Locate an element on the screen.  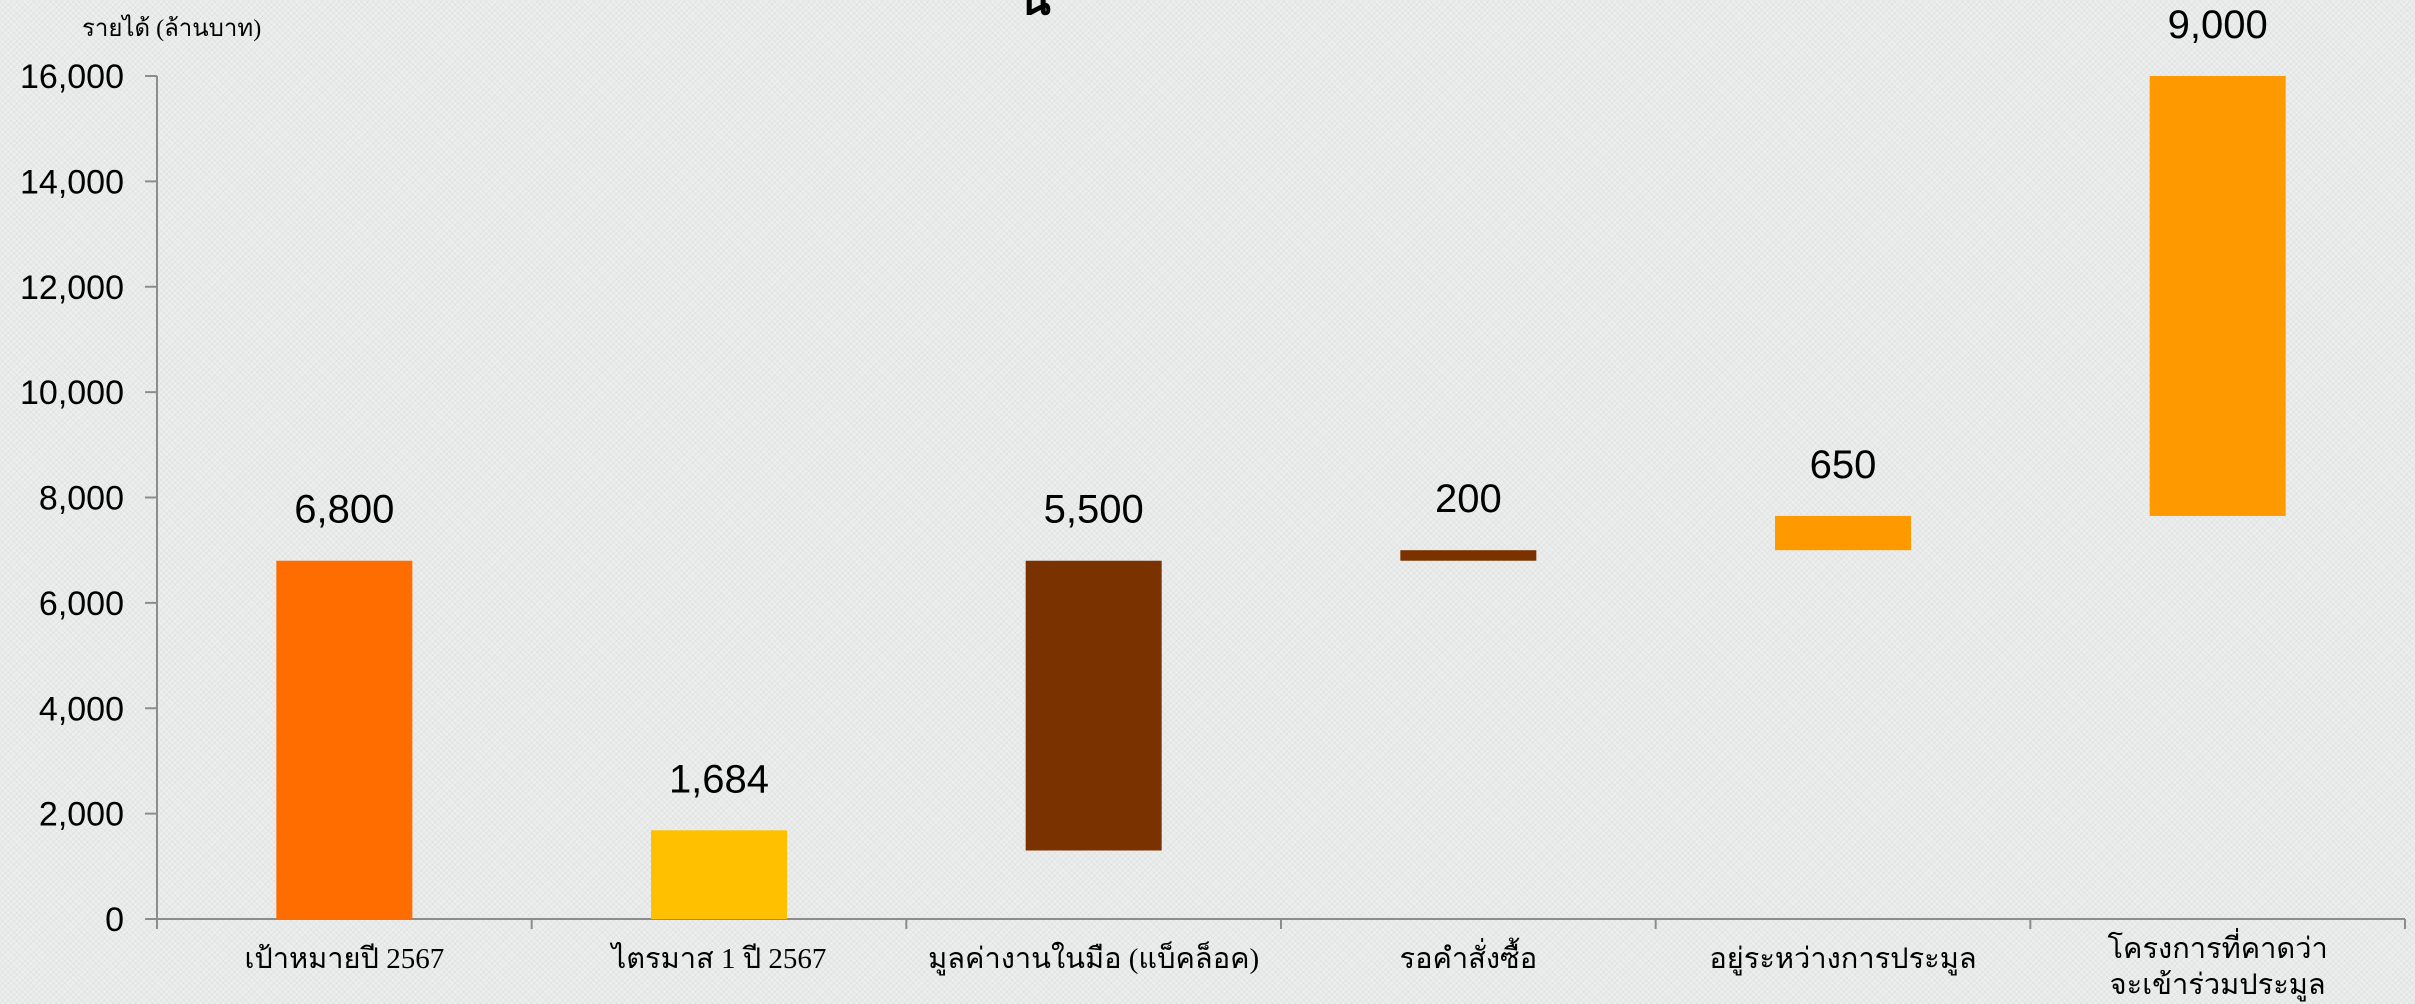
data-label: 200 is located at coordinates (1468, 499).